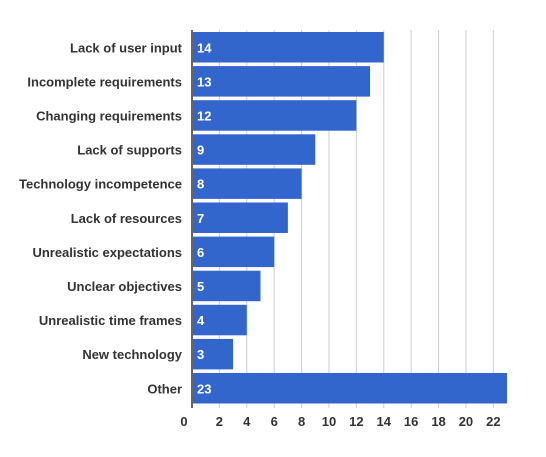 The width and height of the screenshot is (546, 457). I want to click on category-label-9: New technology, so click(132, 354).